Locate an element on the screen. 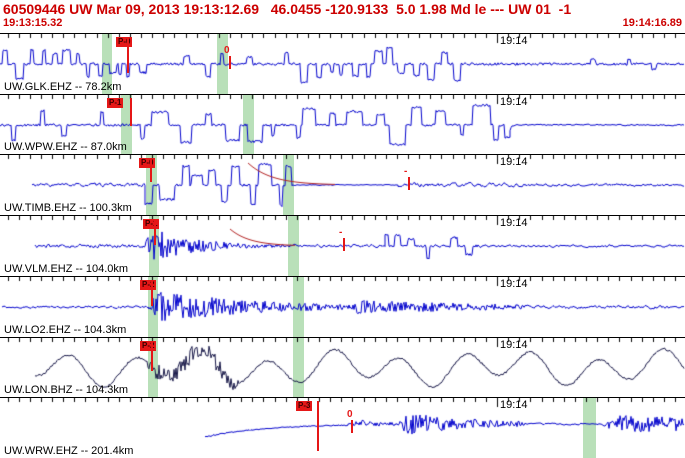  window-start-time: 19:13:15.32 is located at coordinates (33, 23).